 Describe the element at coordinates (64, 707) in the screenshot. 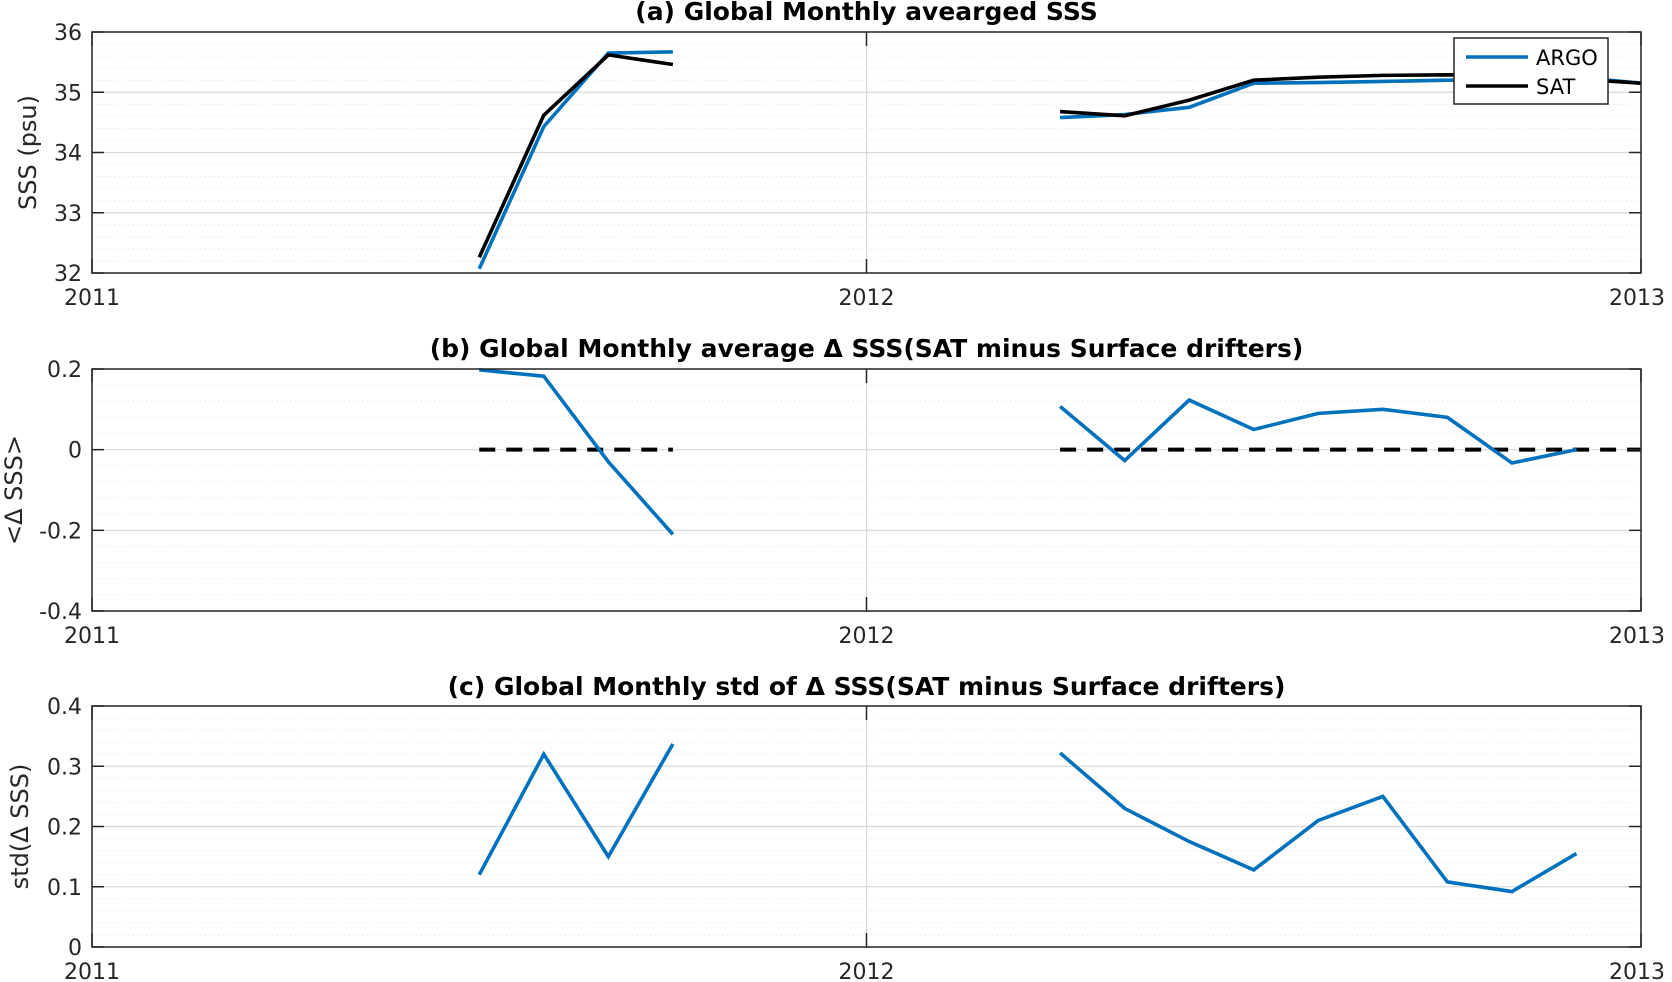

I see `y-tick-label: 0.4` at that location.